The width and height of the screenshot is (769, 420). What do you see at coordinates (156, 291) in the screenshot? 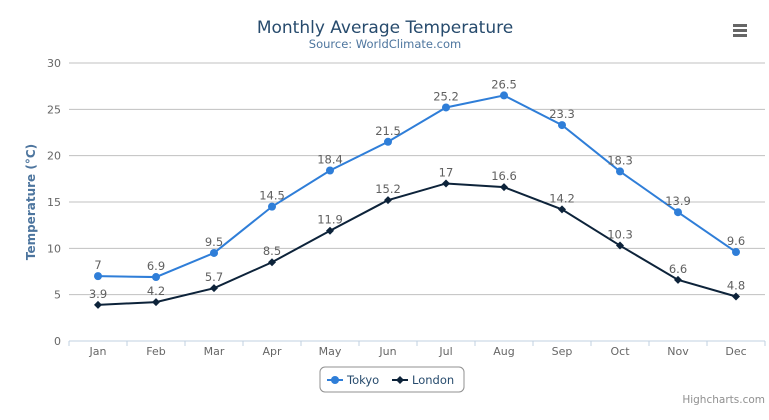
I see `data-label-london: 4.2` at bounding box center [156, 291].